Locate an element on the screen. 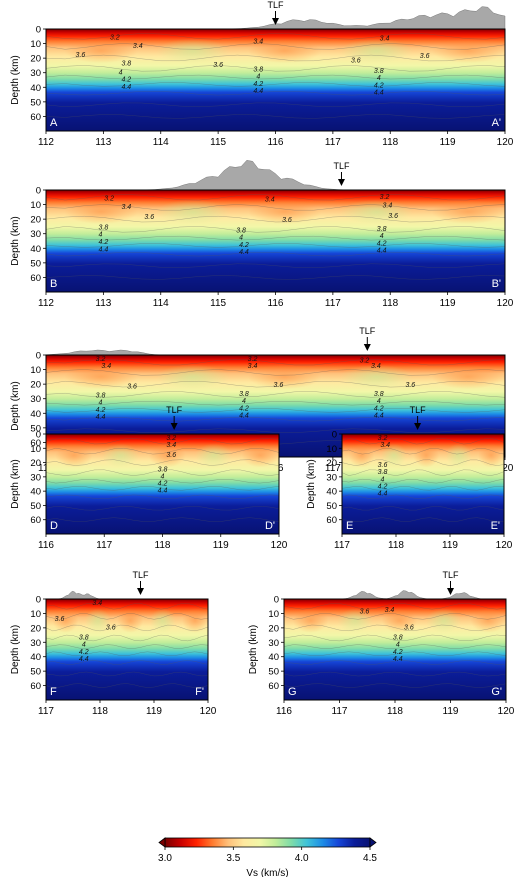 Image resolution: width=529 pixels, height=877 pixels. x-tick-label: 112 is located at coordinates (46, 303).